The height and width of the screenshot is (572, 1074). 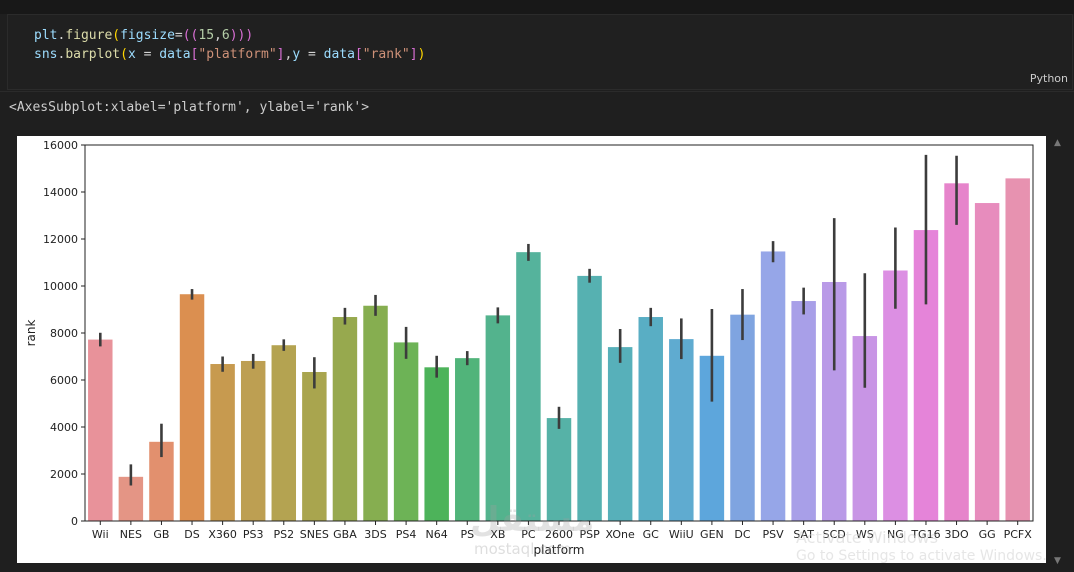 I want to click on bar-gg, so click(x=987, y=362).